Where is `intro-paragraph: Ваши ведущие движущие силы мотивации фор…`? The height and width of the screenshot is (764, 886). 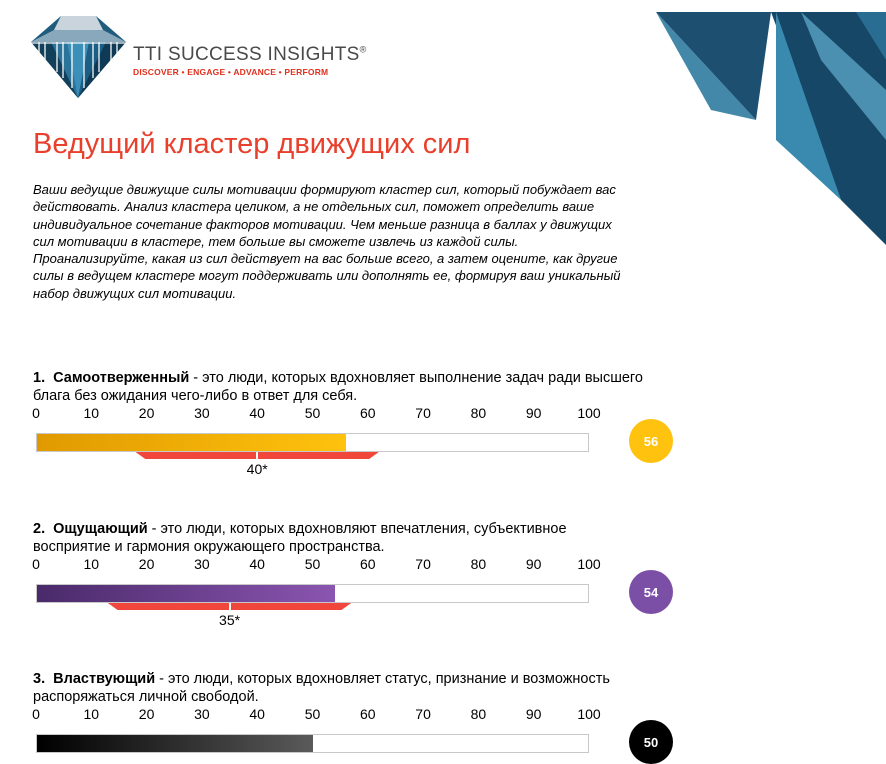 intro-paragraph: Ваши ведущие движущие силы мотивации фор… is located at coordinates (327, 241).